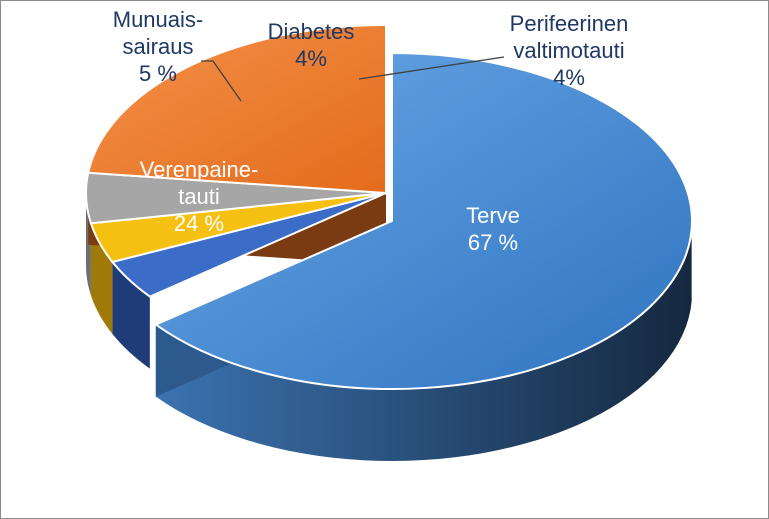  Describe the element at coordinates (236, 109) in the screenshot. I see `pie-slice` at that location.